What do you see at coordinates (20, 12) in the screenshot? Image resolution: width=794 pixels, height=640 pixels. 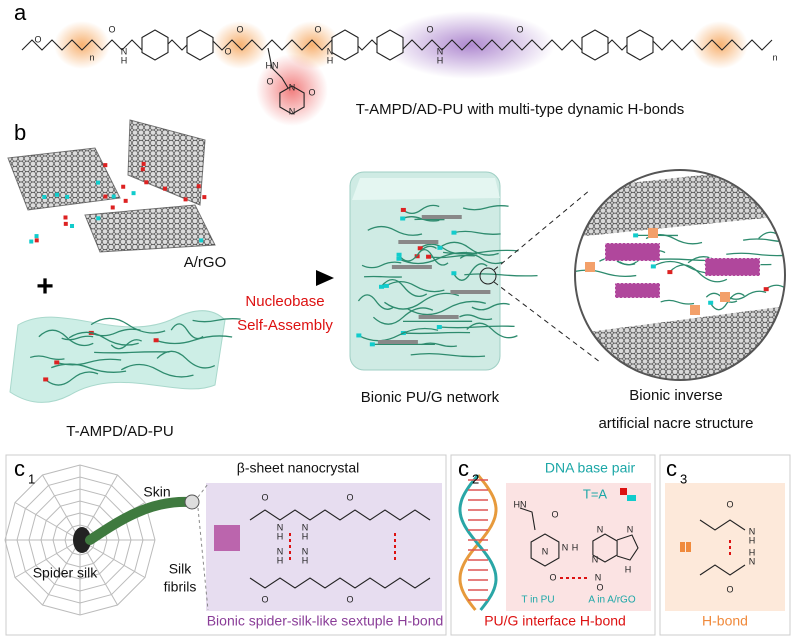 I see `panel-label: a` at bounding box center [20, 12].